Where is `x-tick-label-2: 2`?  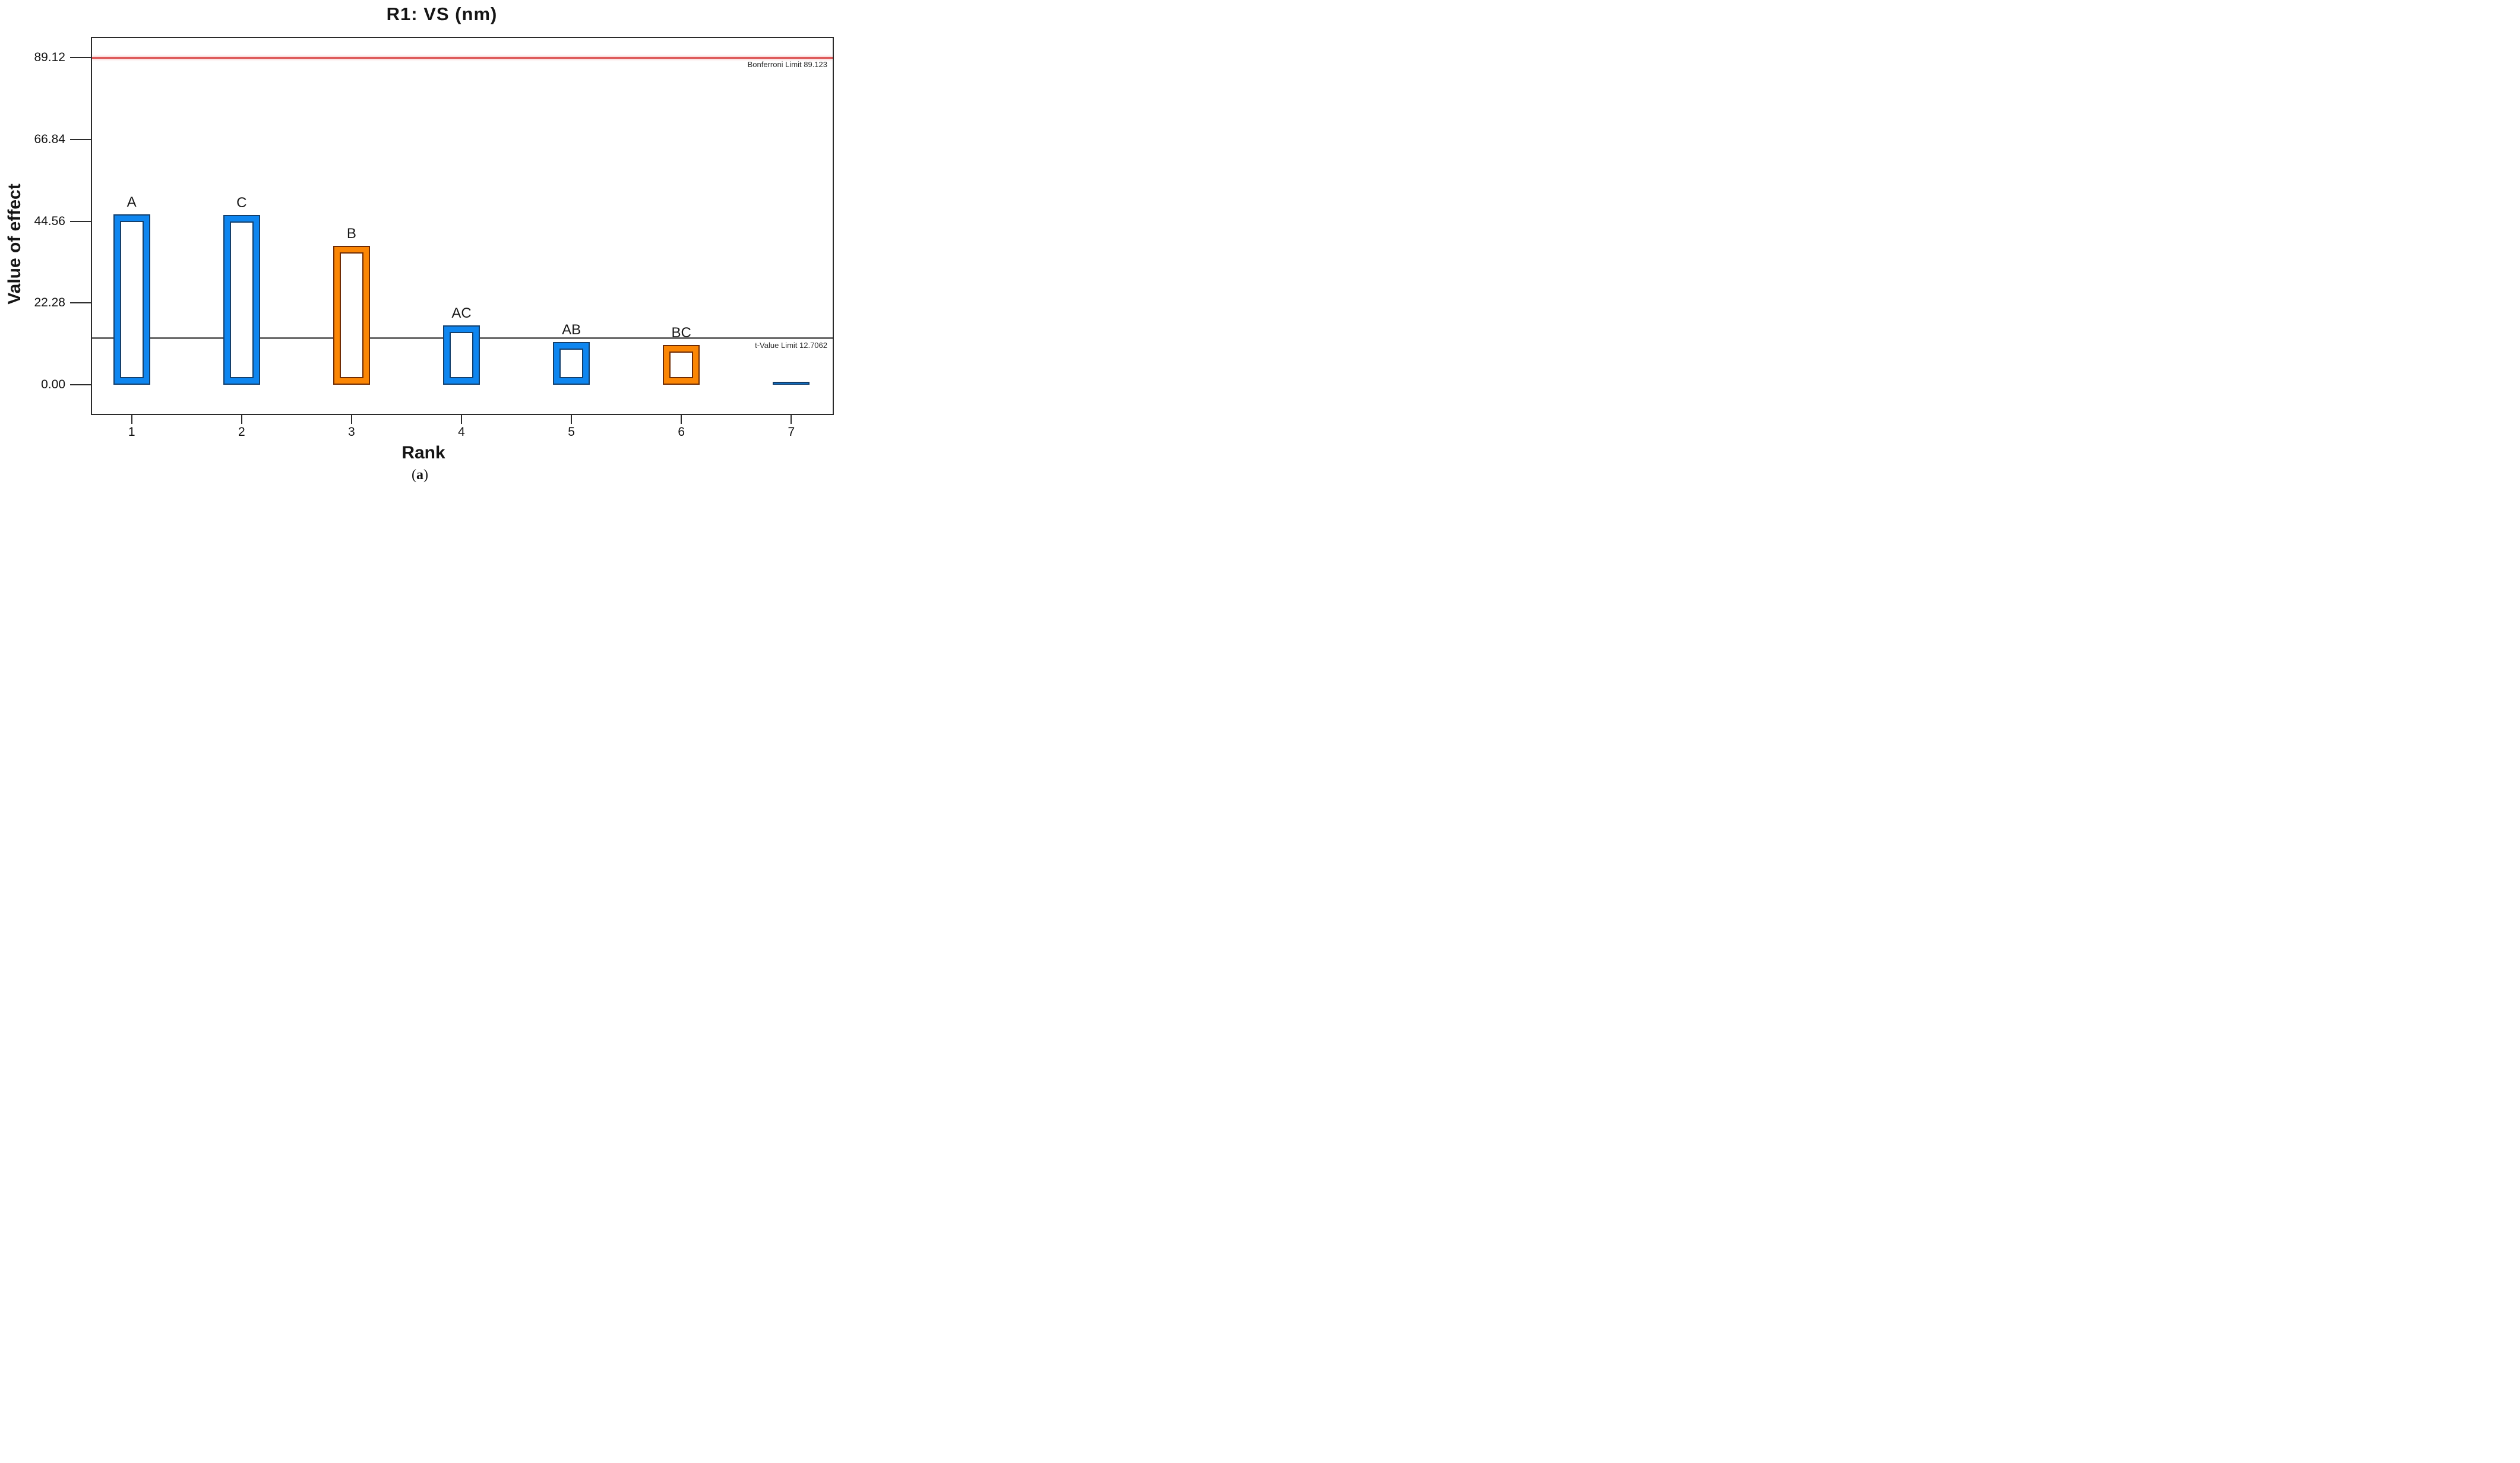
x-tick-label-2: 2 is located at coordinates (241, 432).